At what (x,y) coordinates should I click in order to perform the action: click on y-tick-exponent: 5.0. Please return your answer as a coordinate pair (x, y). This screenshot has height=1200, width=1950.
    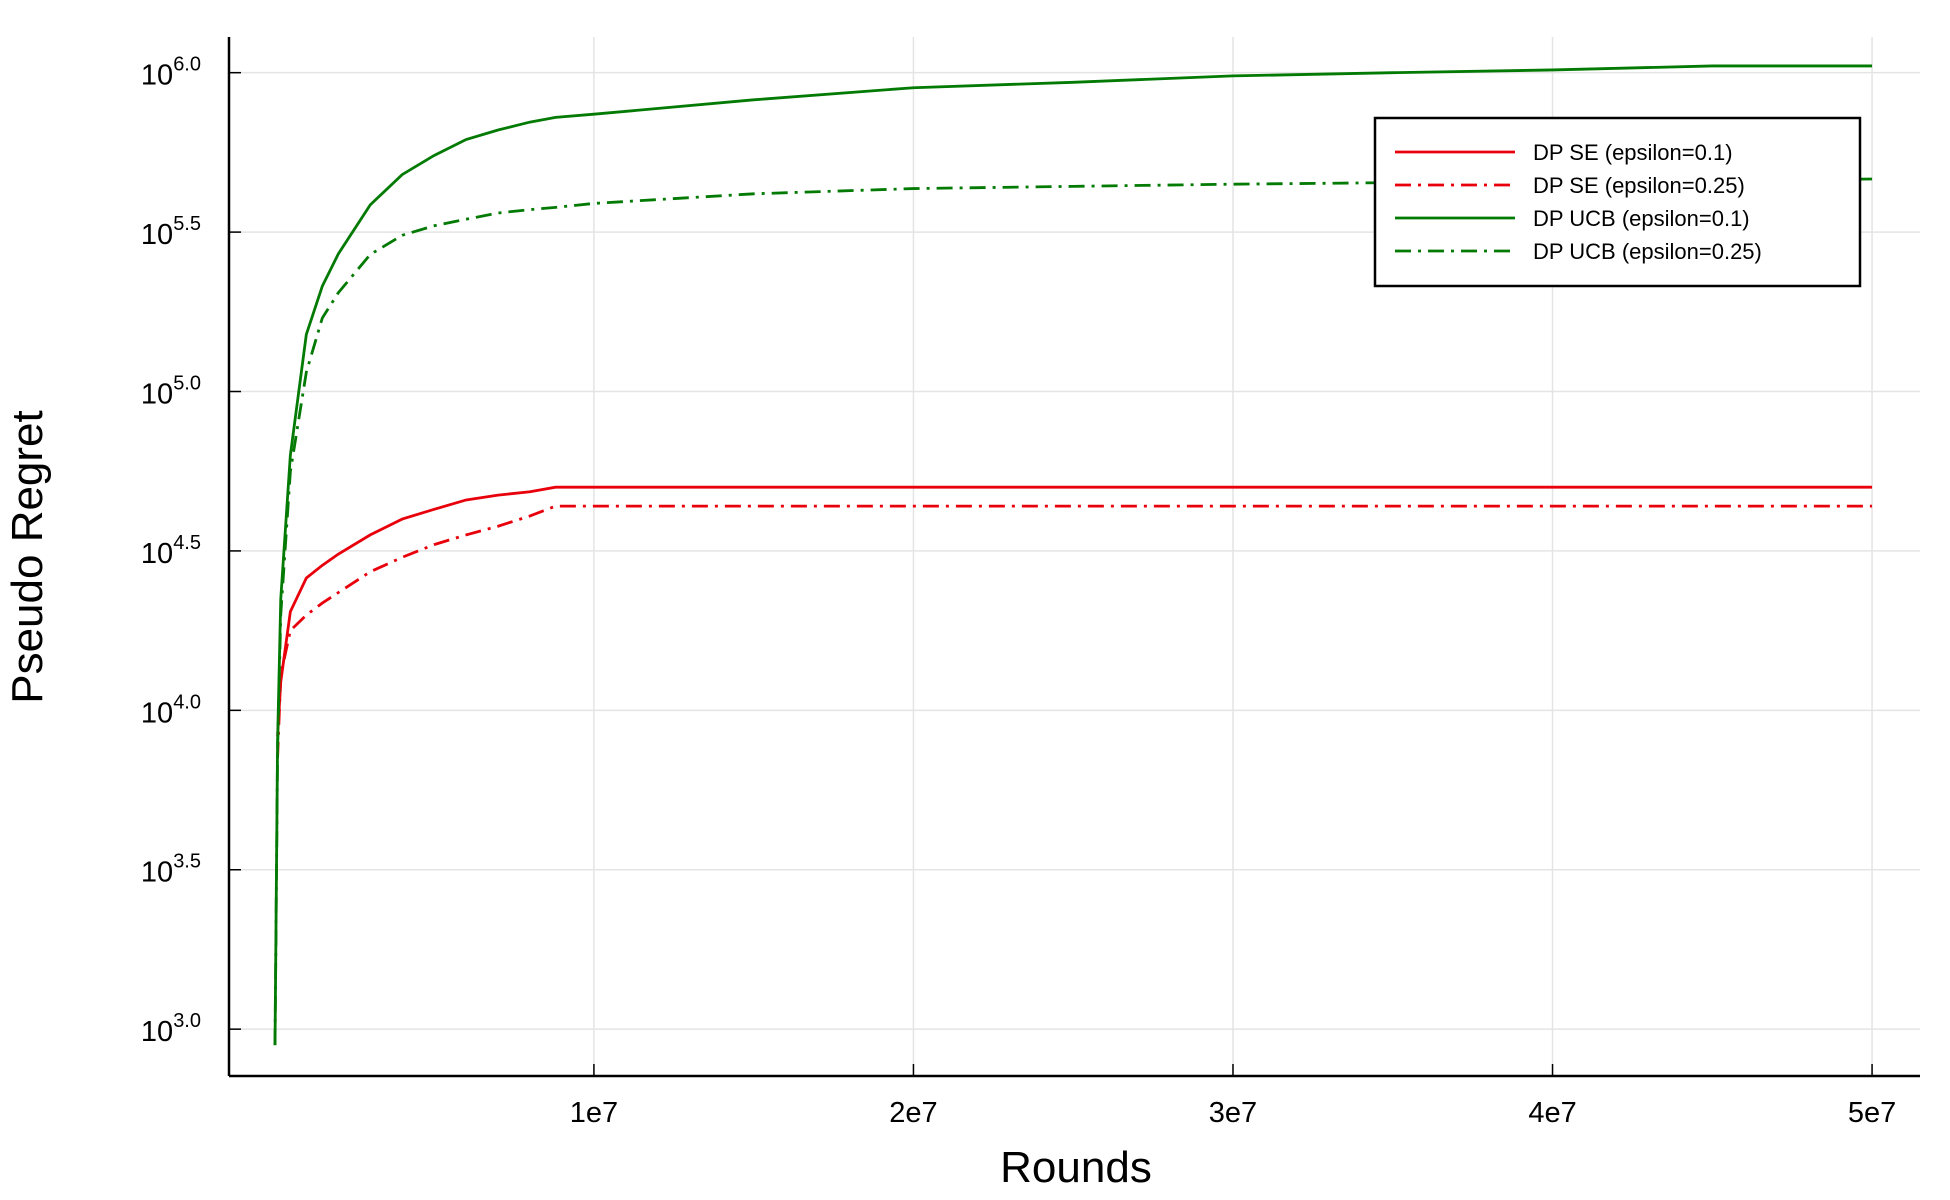
    Looking at the image, I should click on (187, 384).